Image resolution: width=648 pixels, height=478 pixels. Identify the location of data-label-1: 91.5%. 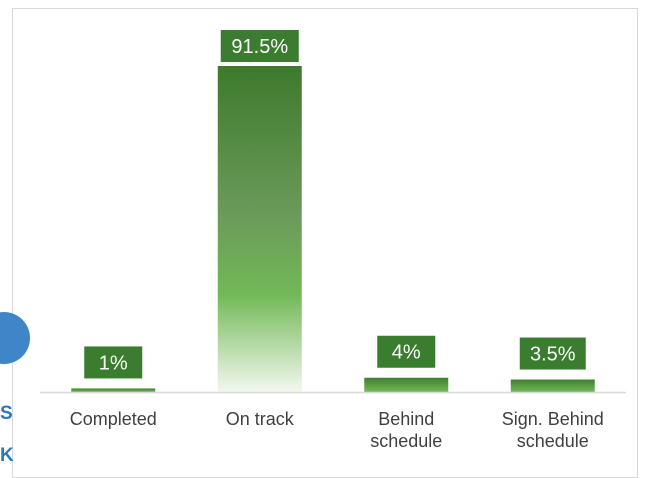
(259, 47).